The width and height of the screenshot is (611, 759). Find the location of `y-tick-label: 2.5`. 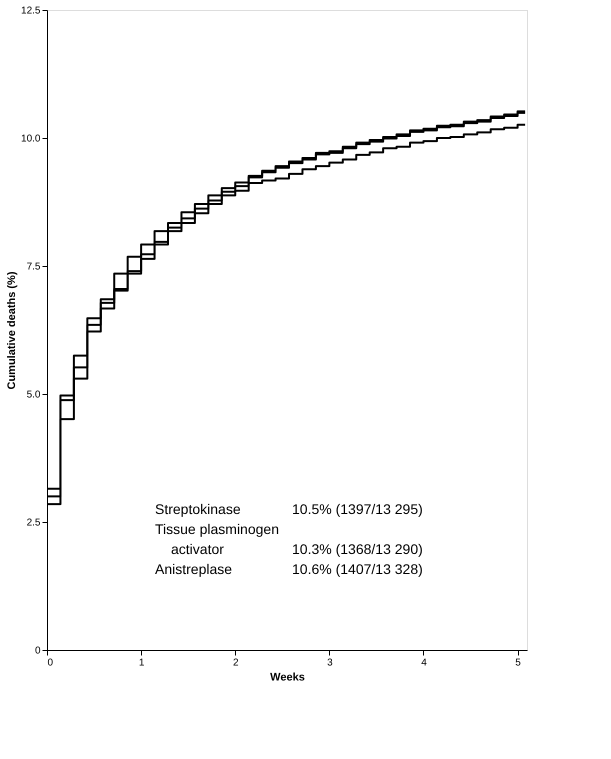

y-tick-label: 2.5 is located at coordinates (33, 523).